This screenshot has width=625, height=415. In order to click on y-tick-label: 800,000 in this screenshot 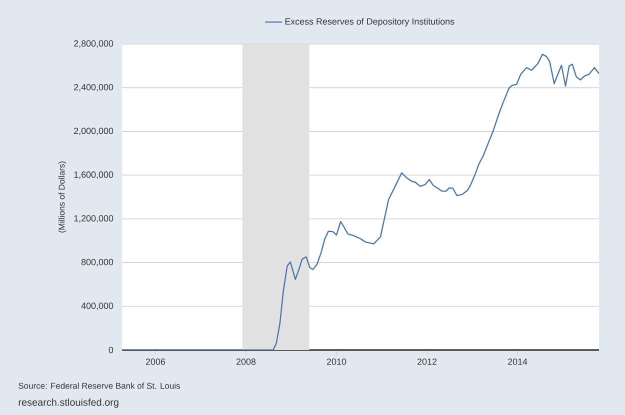, I will do `click(97, 262)`.